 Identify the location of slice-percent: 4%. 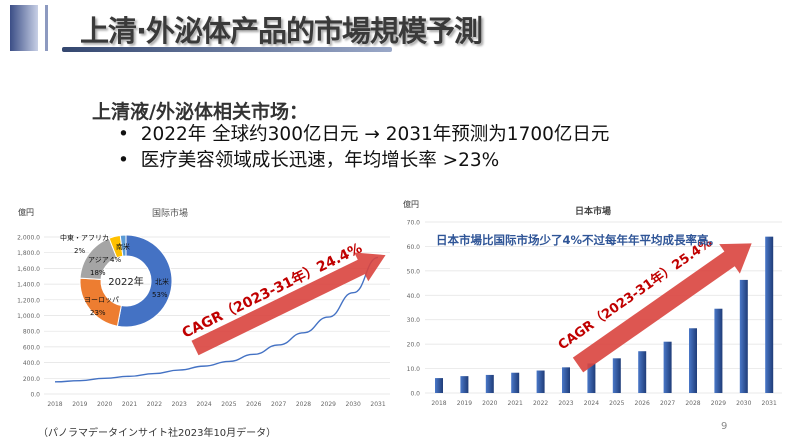
(115, 260).